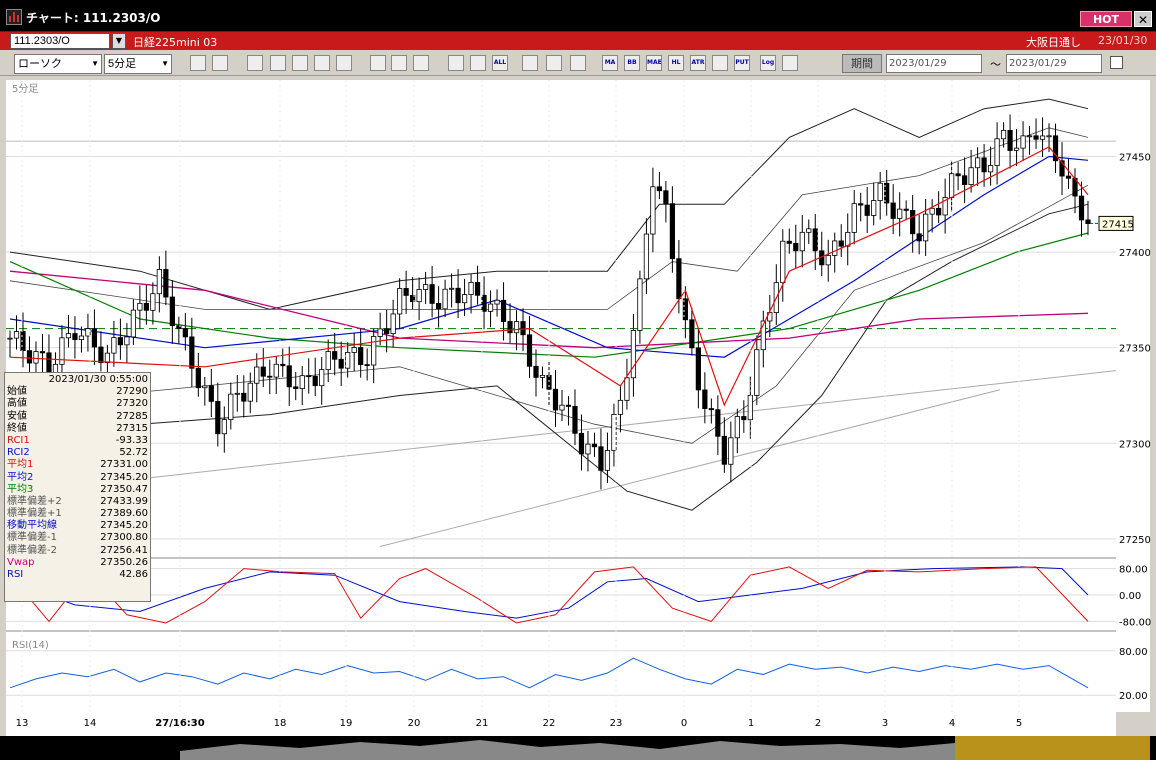 The height and width of the screenshot is (760, 1156). I want to click on y-tick-label: 27250, so click(1135, 540).